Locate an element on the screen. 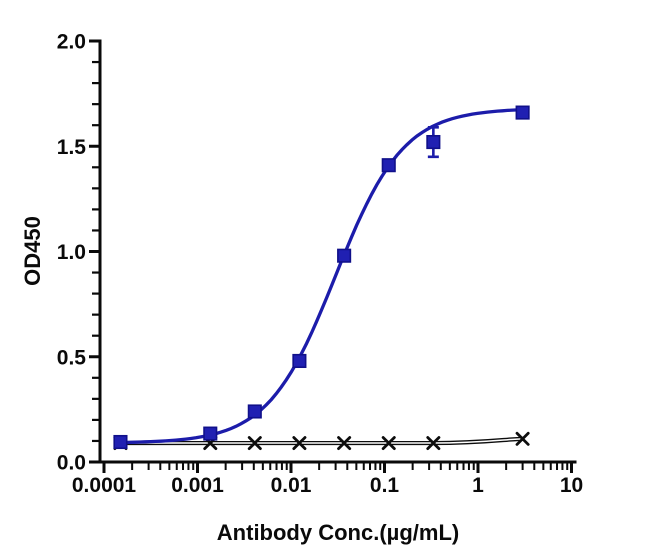 This screenshot has height=552, width=650. y-tick-label: 0.5 is located at coordinates (72, 357).